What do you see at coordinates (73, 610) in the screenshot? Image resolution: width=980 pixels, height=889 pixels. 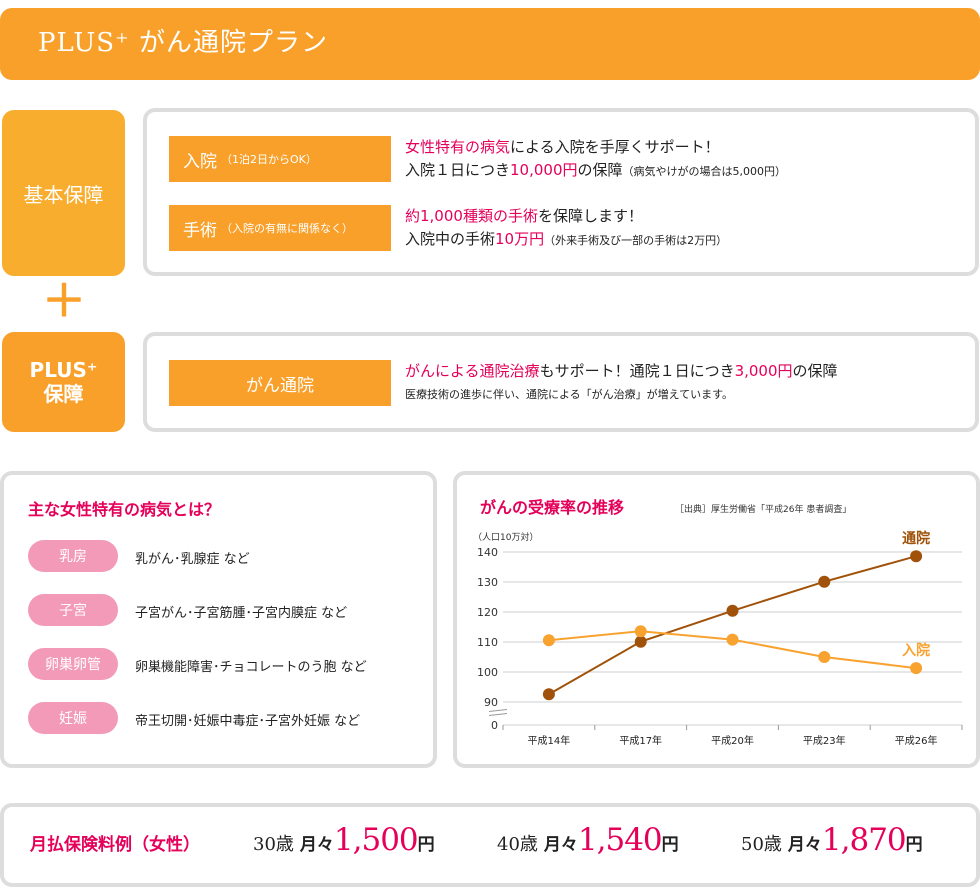 I see `disease-label-uterus: 子宮` at bounding box center [73, 610].